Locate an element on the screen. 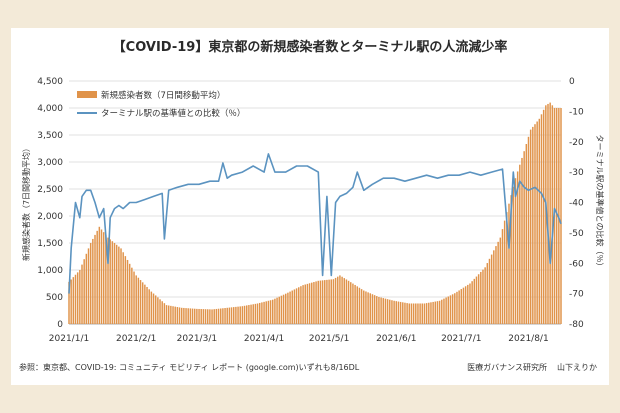  y-right-axis-title: ターミナル駅の基準値との比較（％） is located at coordinates (600, 203).